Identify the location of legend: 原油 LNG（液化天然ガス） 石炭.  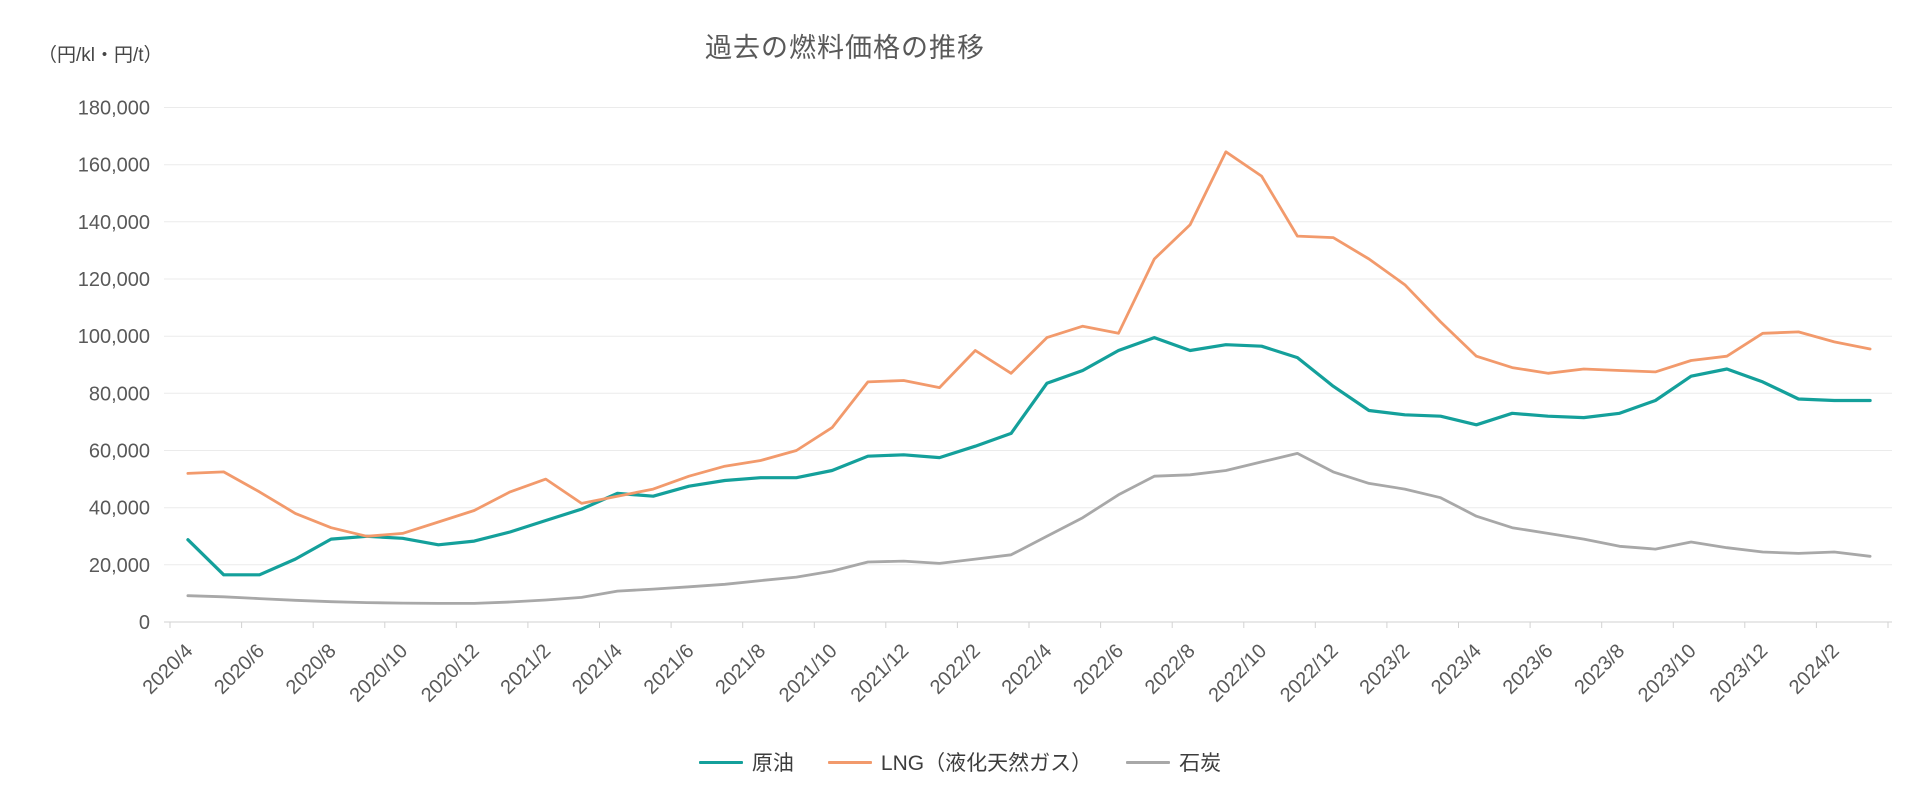
(960, 762).